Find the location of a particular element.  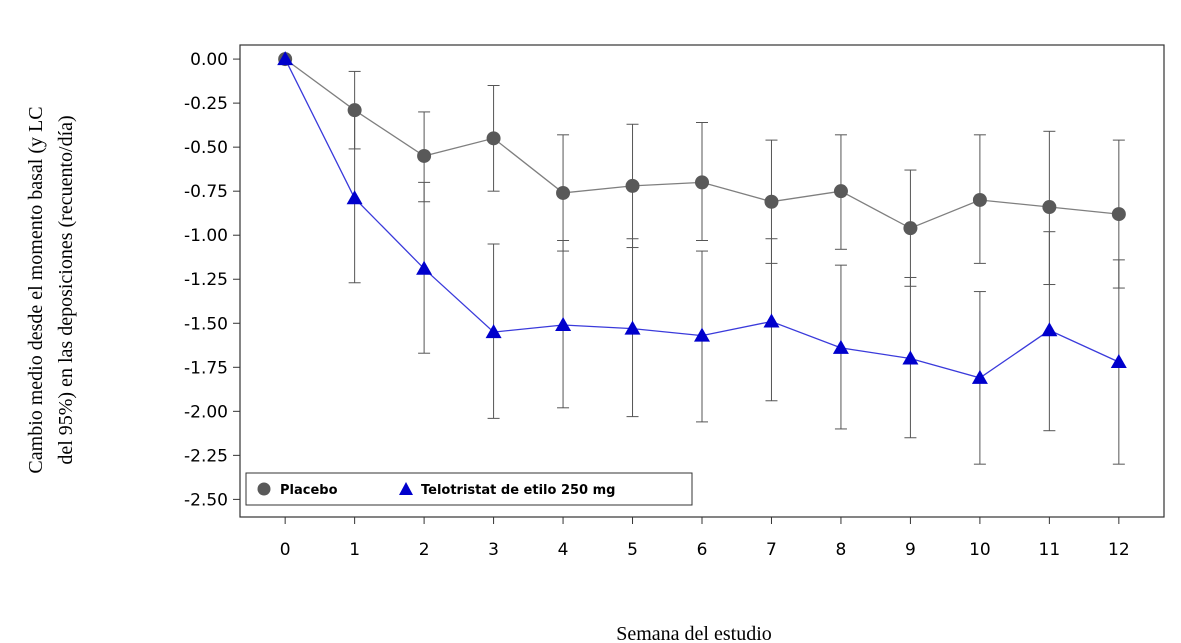

x-axis-title: Semana del estudio is located at coordinates (694, 633).